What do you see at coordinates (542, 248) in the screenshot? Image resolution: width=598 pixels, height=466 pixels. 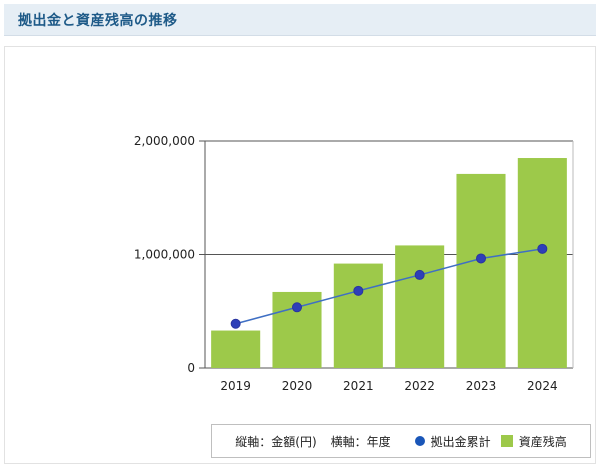 I see `line-point-2024` at bounding box center [542, 248].